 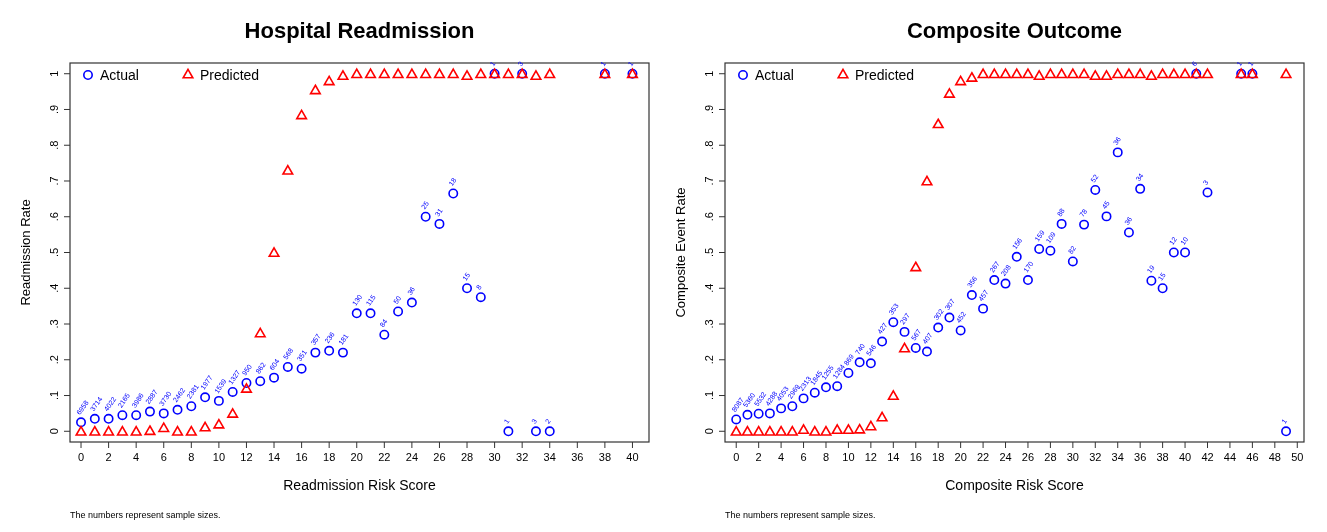 I want to click on x-tick-label: 48, so click(x=1274, y=457).